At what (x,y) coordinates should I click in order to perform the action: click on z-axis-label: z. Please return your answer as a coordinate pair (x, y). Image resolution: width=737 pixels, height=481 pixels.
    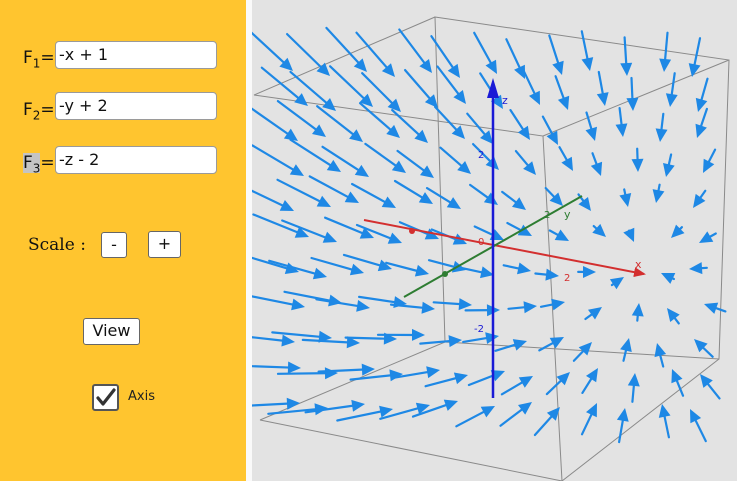
    Looking at the image, I should click on (505, 100).